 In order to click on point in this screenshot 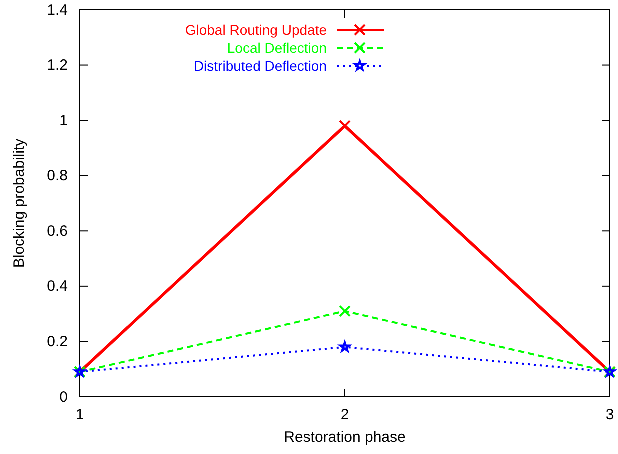, I will do `click(345, 311)`.